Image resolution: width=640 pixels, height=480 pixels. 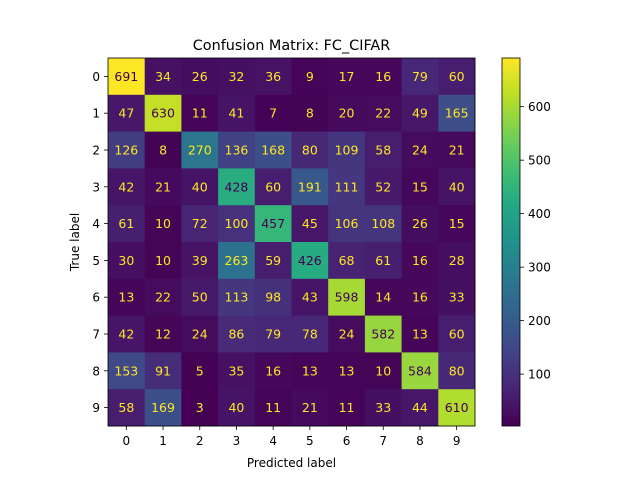 I want to click on y-tick-label: 5, so click(x=96, y=261).